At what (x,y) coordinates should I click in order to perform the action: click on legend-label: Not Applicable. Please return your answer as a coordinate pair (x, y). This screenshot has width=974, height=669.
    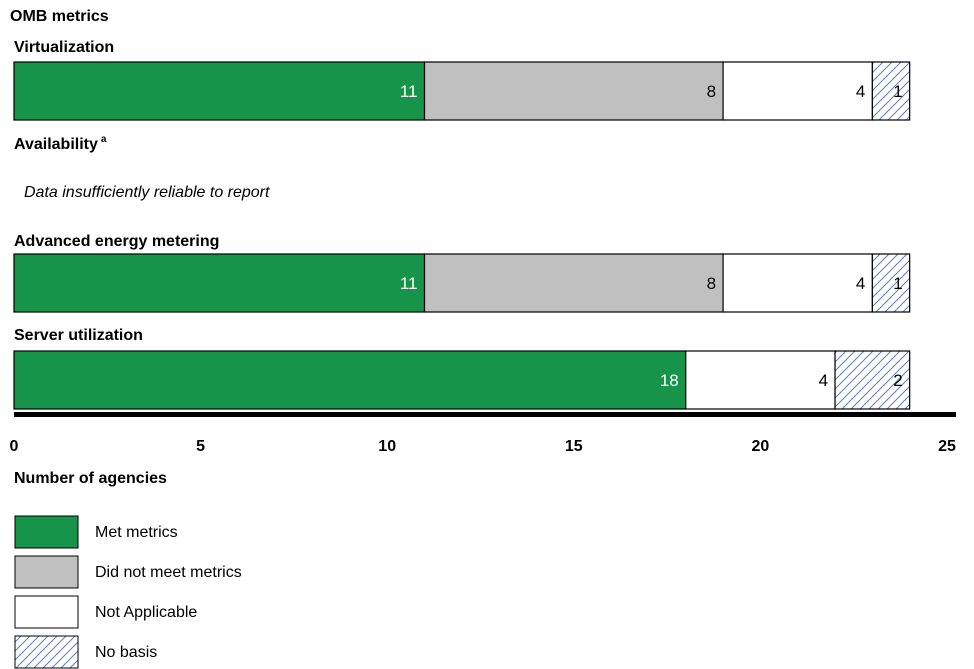
    Looking at the image, I should click on (146, 612).